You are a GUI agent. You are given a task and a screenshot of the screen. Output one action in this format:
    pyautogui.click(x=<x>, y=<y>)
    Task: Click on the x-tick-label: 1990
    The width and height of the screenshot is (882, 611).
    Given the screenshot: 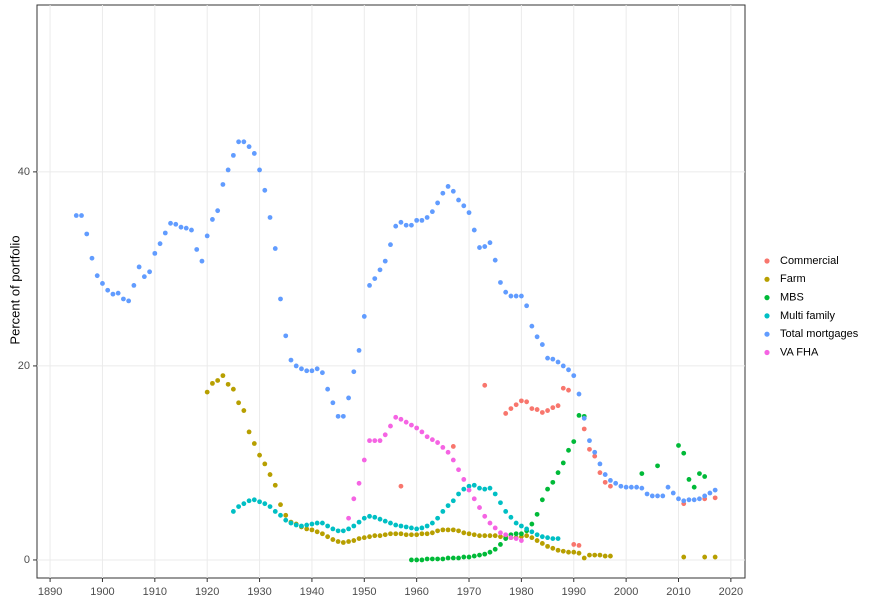 What is the action you would take?
    pyautogui.click(x=574, y=592)
    